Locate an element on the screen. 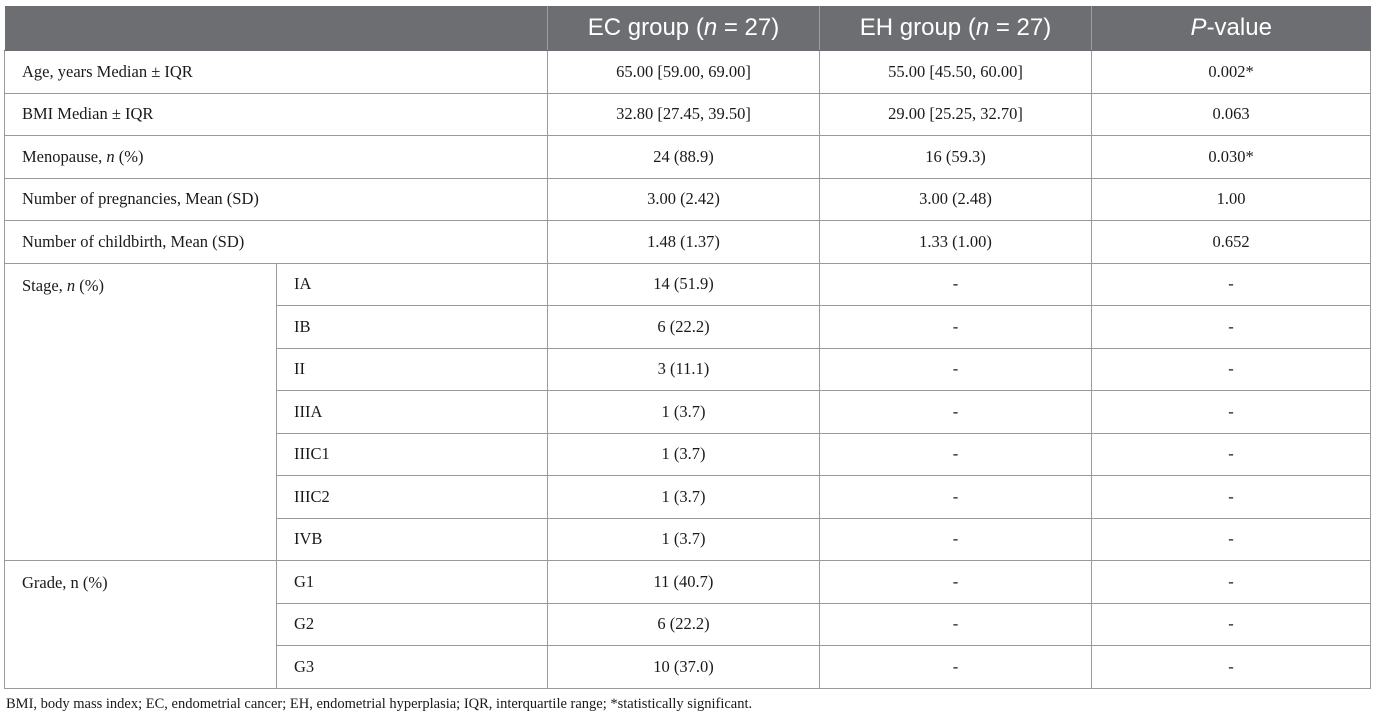  cell-p: 0.063 is located at coordinates (1231, 114).